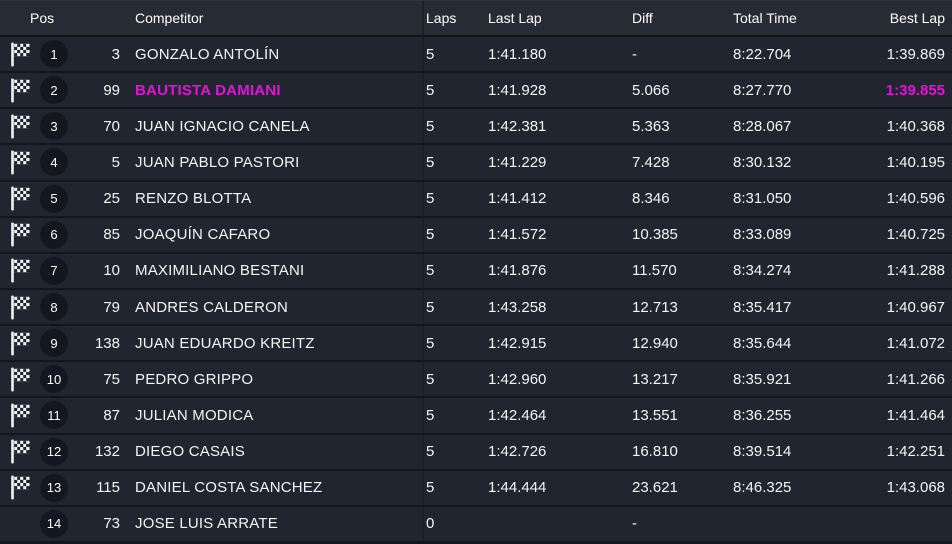 This screenshot has height=544, width=952. Describe the element at coordinates (212, 307) in the screenshot. I see `competitor-name: ANDRES CALDERON` at that location.